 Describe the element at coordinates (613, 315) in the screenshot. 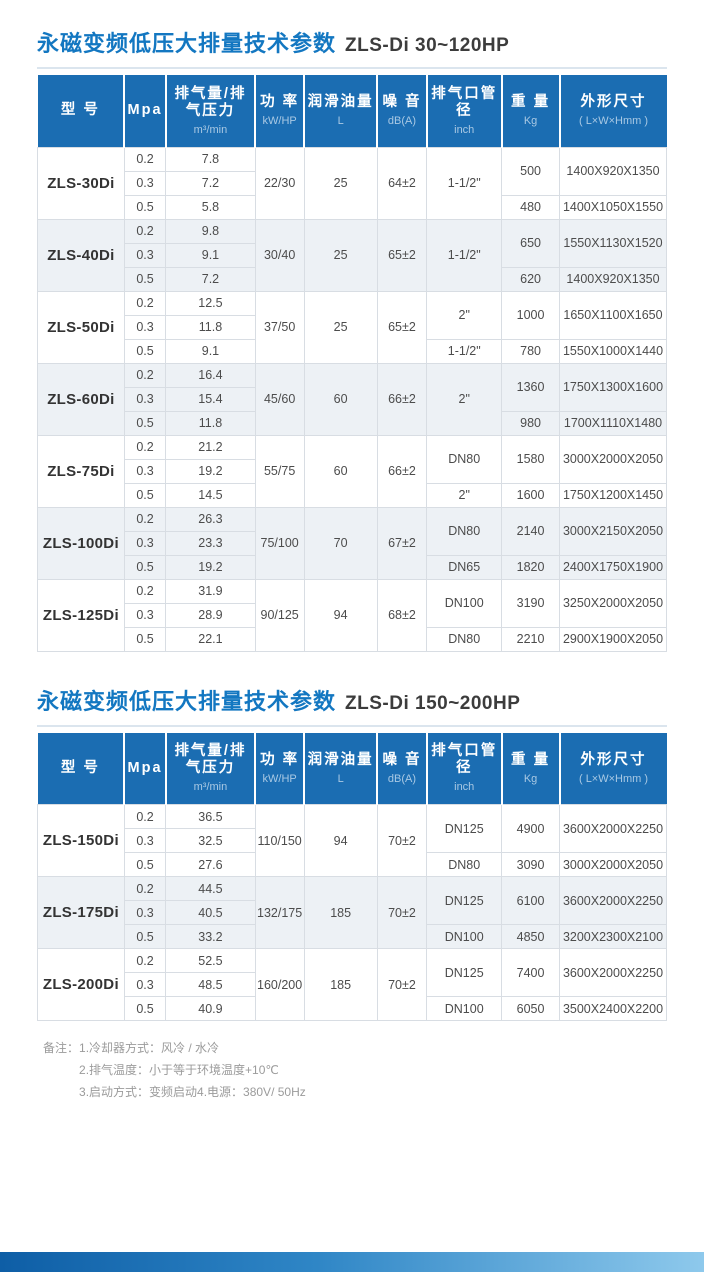

I see `cell-dims: 1650X1100X1650` at that location.